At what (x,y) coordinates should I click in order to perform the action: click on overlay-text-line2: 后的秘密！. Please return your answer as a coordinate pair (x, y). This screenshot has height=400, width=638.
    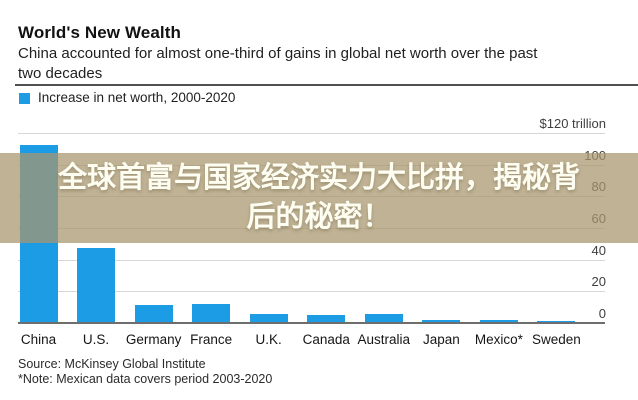
    Looking at the image, I should click on (319, 217).